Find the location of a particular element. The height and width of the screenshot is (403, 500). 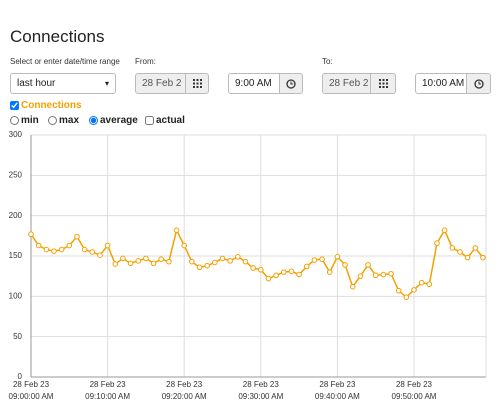

y-tick-label: 200 is located at coordinates (16, 215).